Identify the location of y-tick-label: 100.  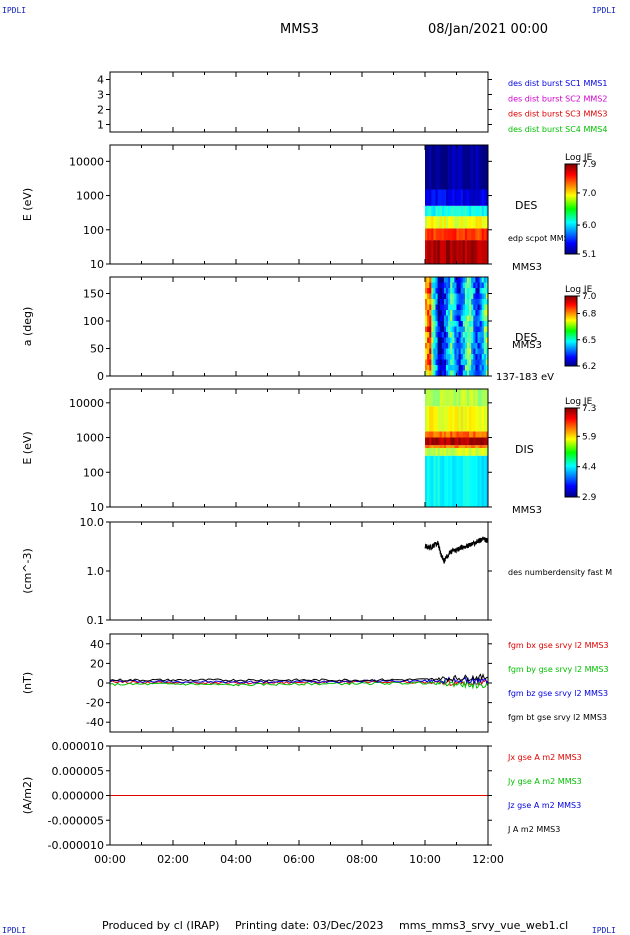
(93, 472).